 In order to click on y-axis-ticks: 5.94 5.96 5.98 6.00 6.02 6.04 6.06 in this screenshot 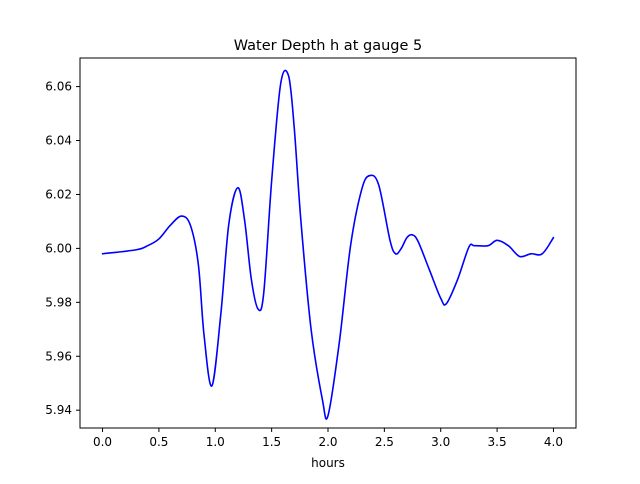, I will do `click(62, 248)`.